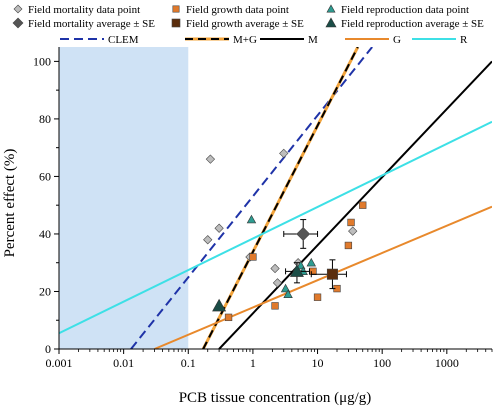 The image size is (500, 409). Describe the element at coordinates (332, 274) in the screenshot. I see `average-point-square` at that location.